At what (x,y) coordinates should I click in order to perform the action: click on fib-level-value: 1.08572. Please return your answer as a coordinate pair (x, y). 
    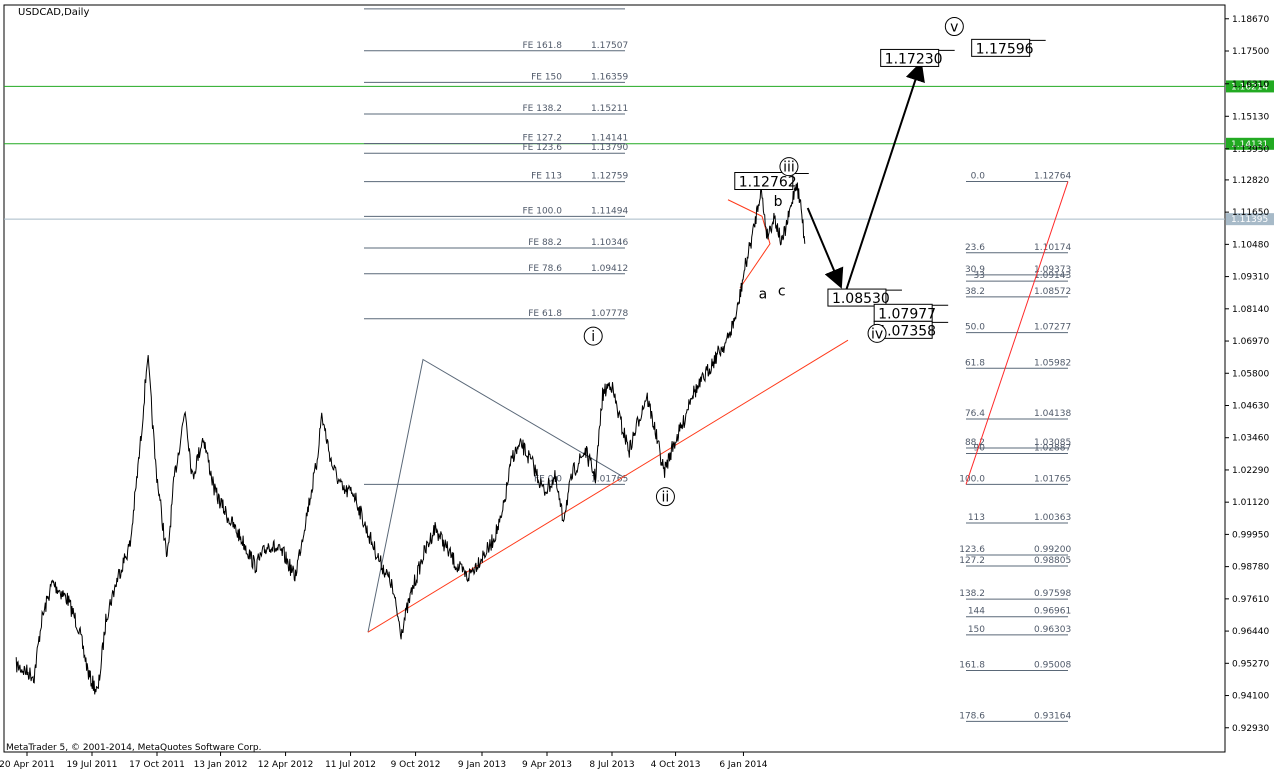
    Looking at the image, I should click on (1052, 292).